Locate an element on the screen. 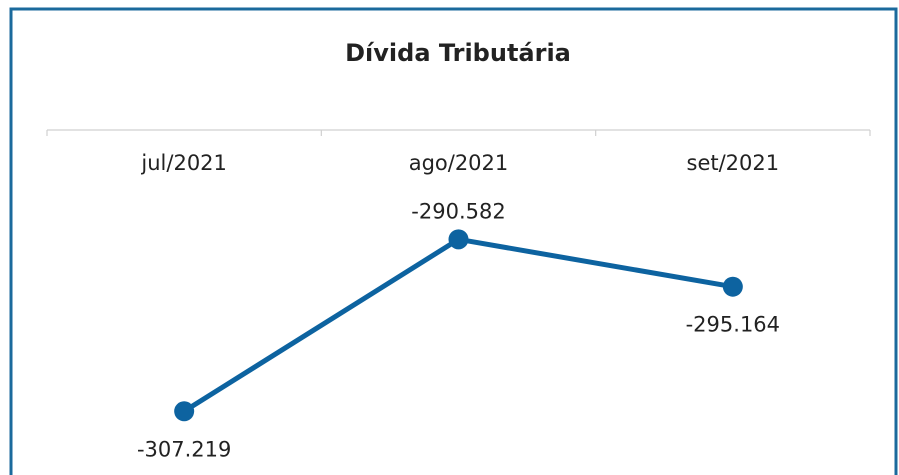  data-label: -307.219 is located at coordinates (184, 449).